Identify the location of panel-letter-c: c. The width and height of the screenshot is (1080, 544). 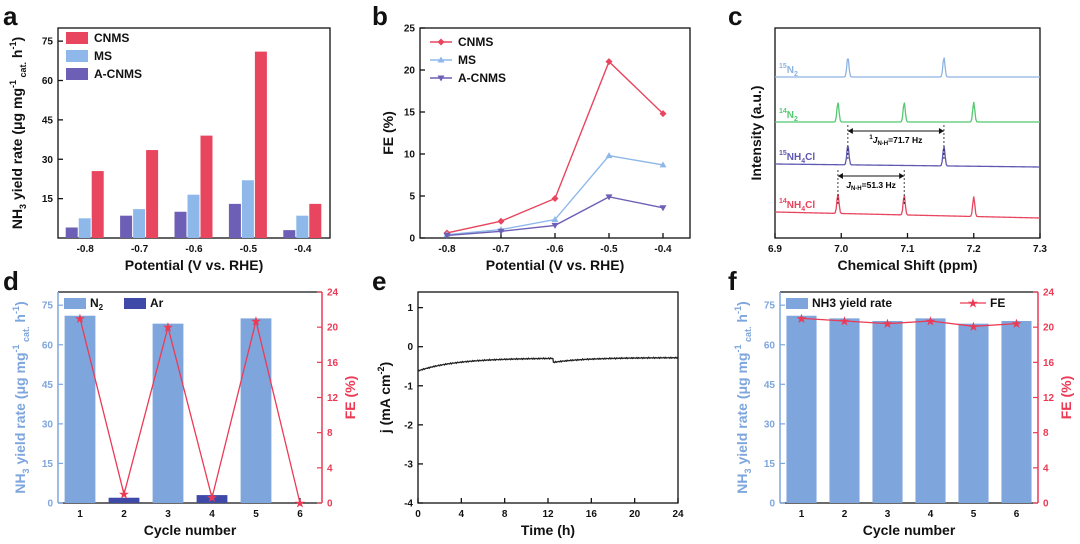
(735, 16).